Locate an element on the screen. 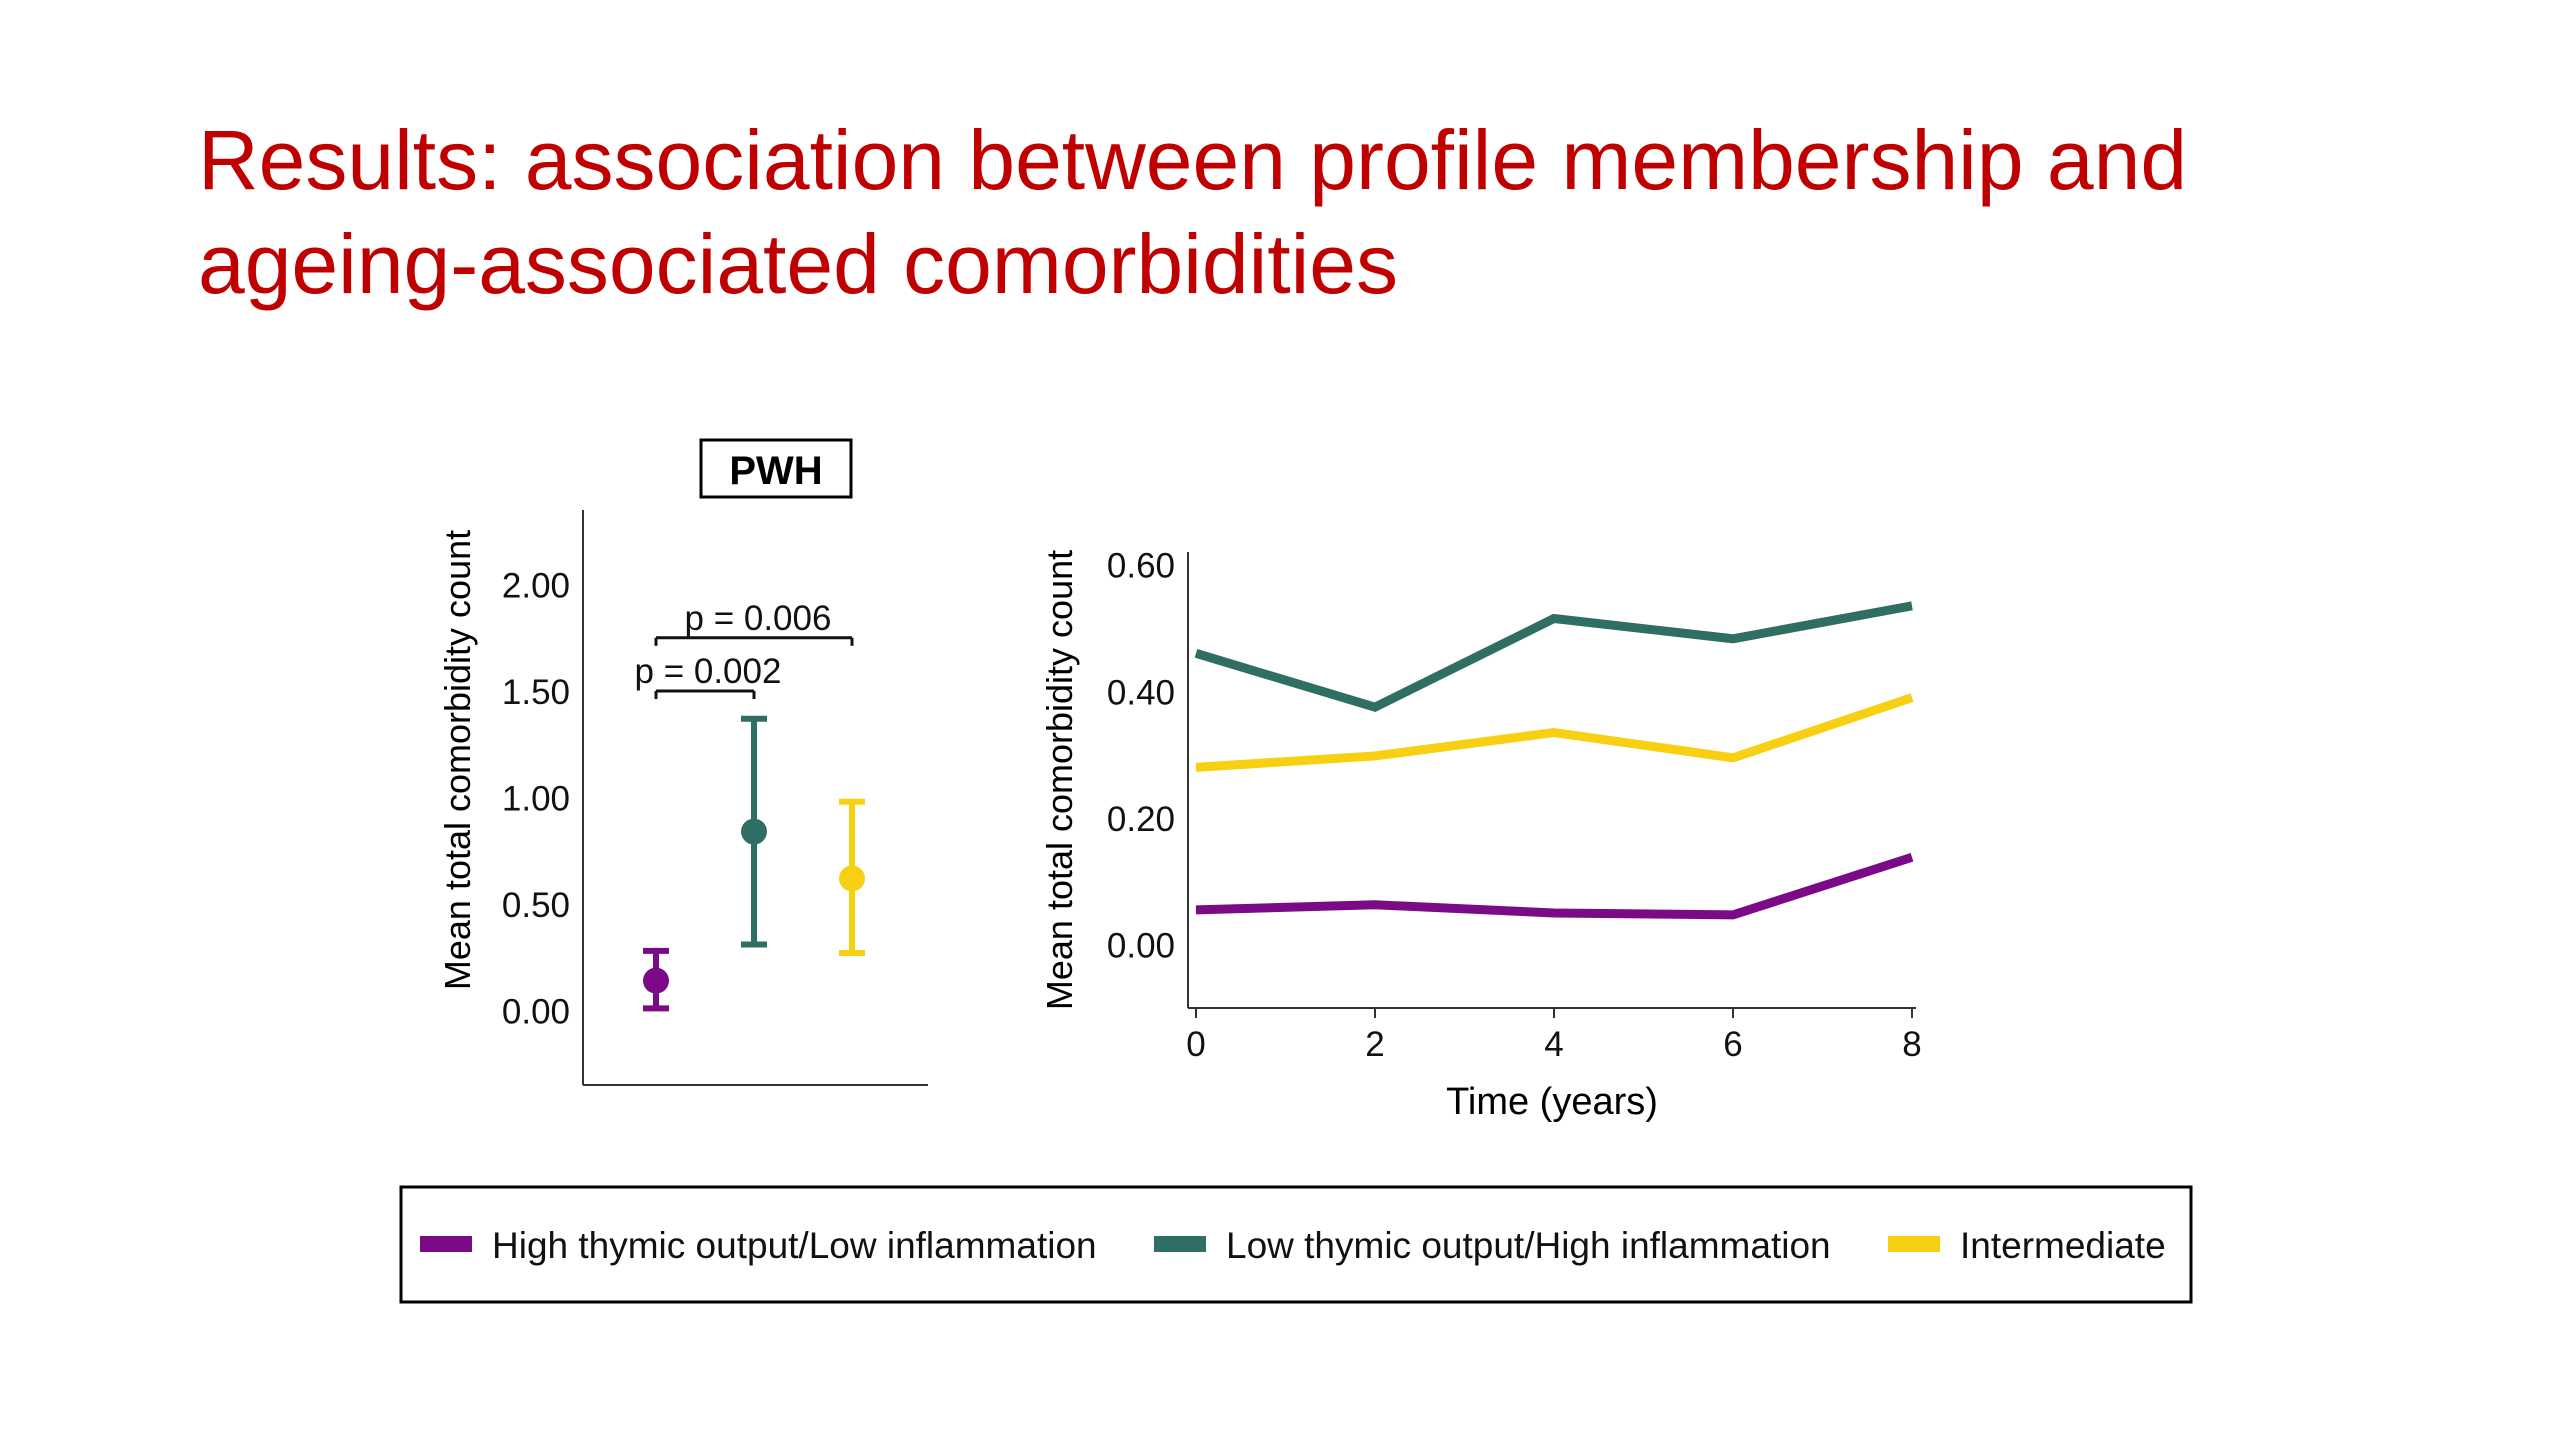  significance-label: p = 0.002 is located at coordinates (708, 671).